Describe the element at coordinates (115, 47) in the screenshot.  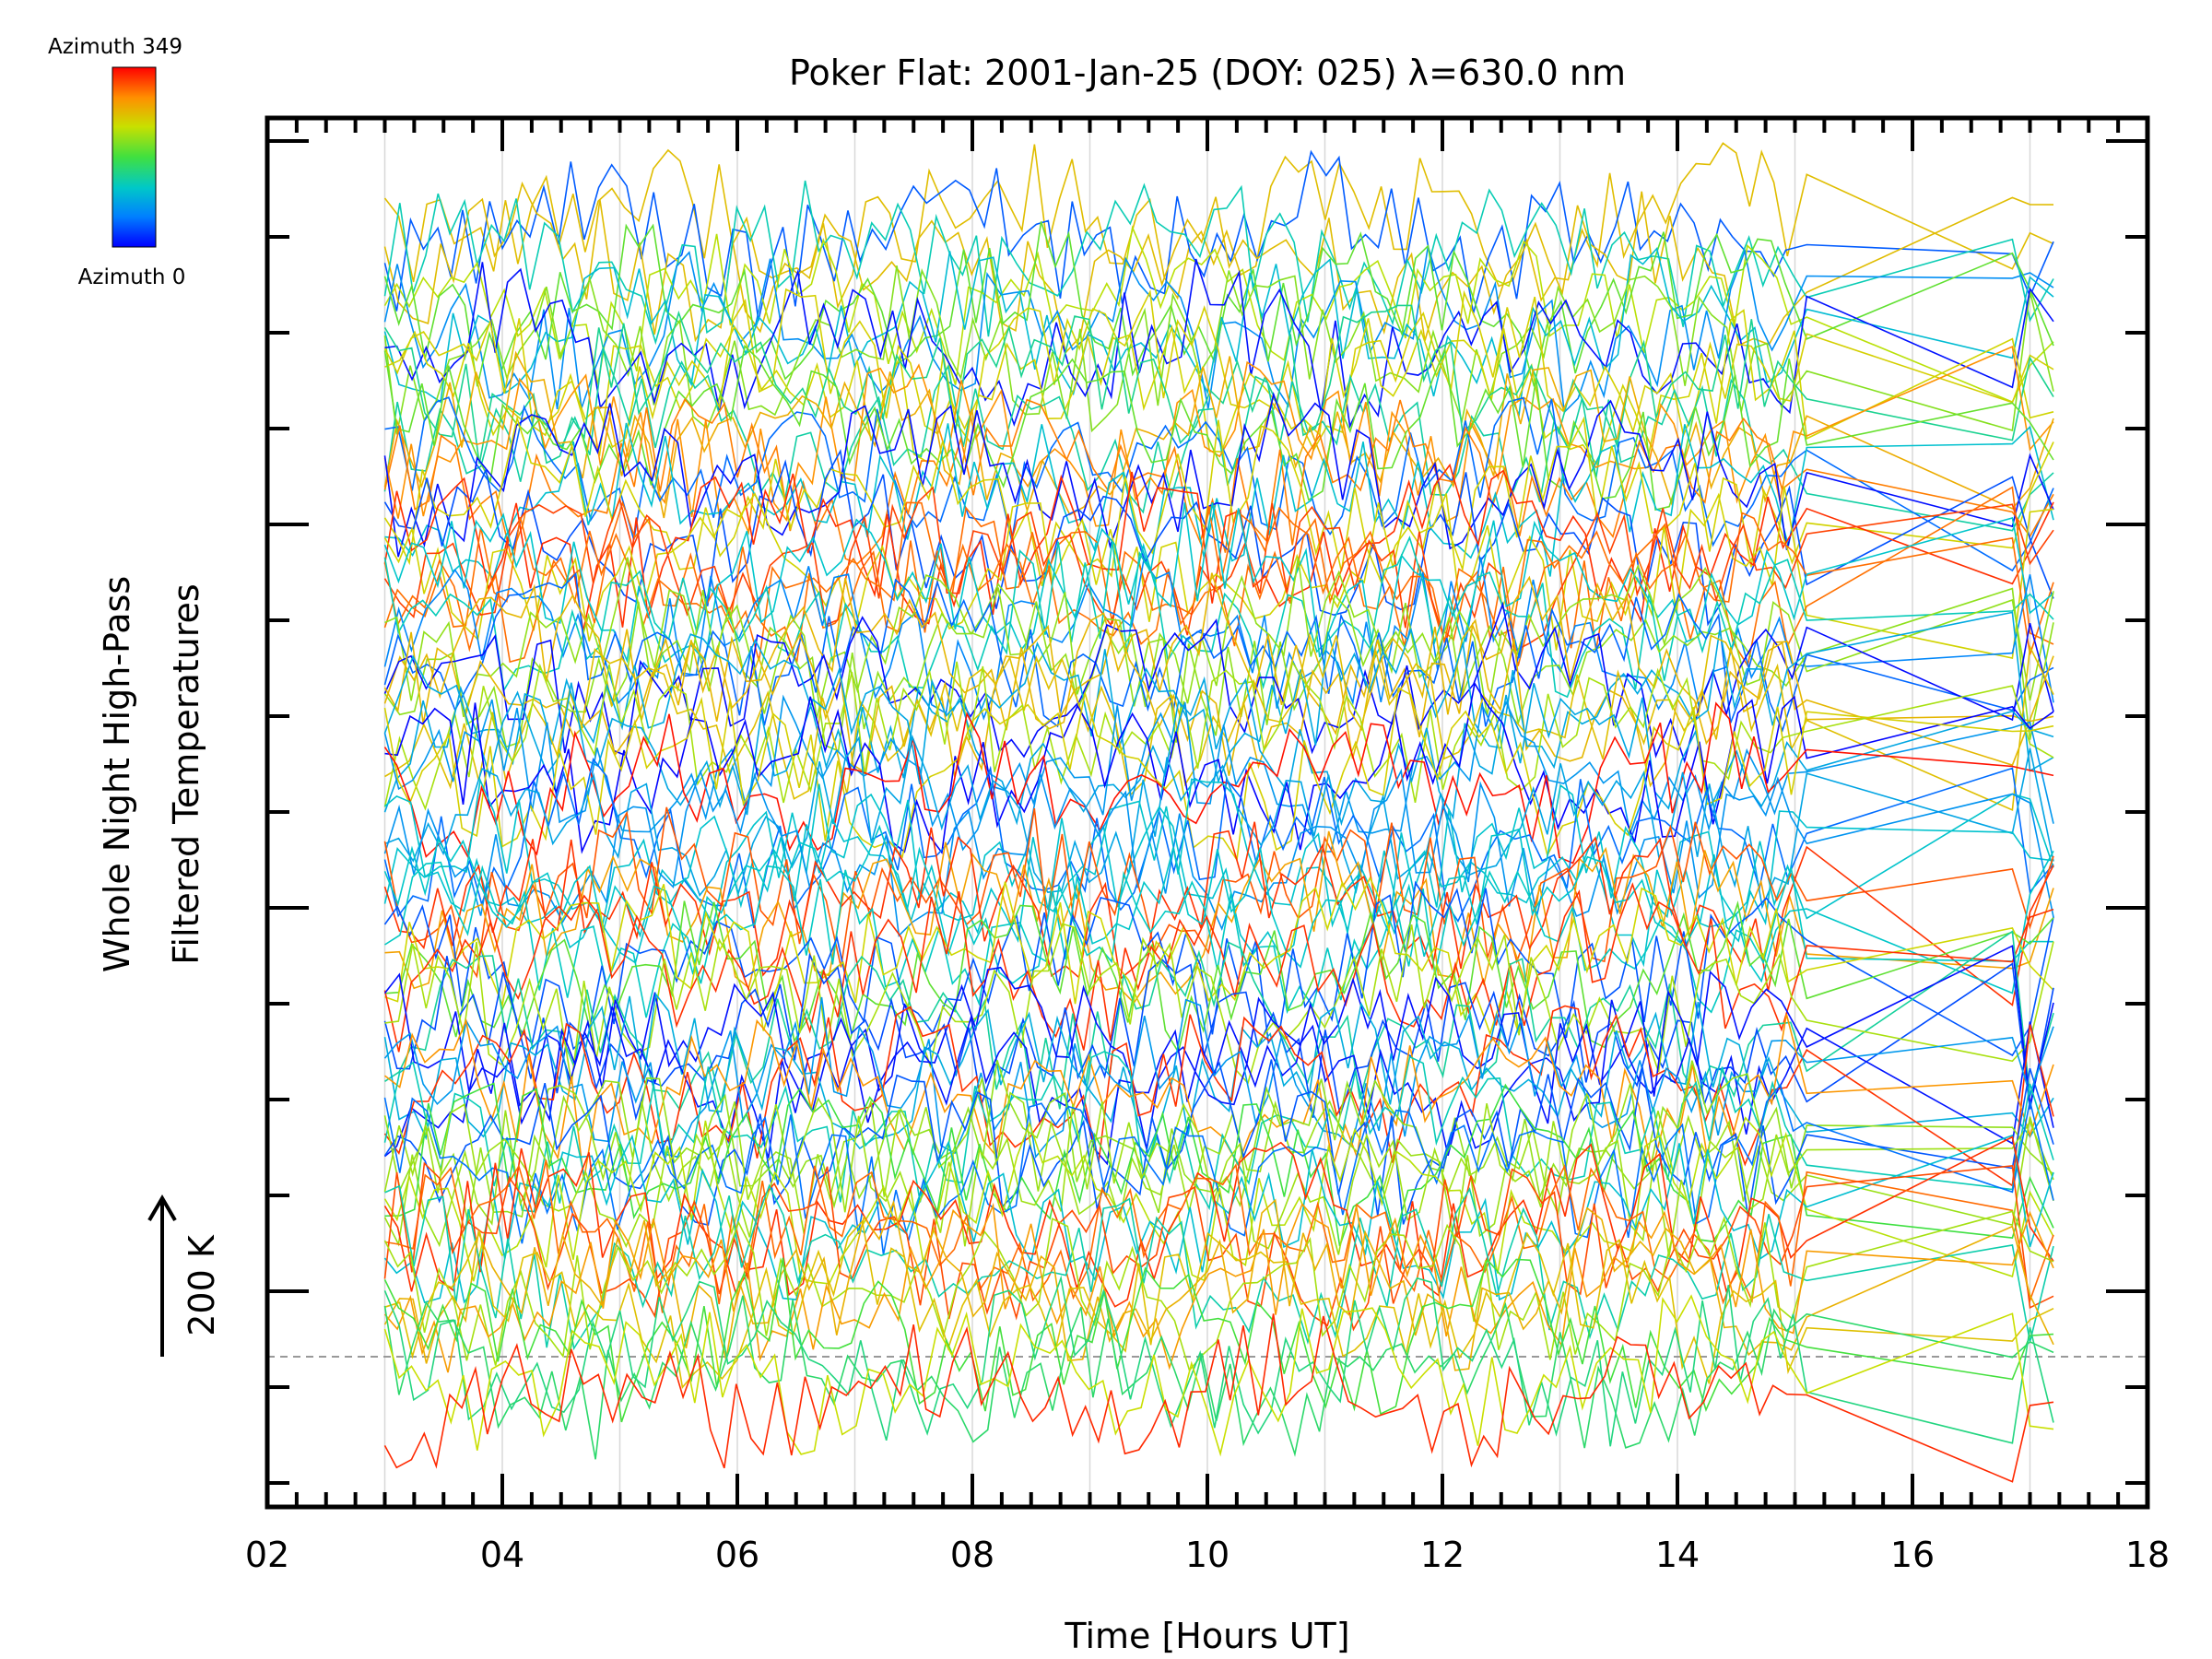
I see `colorbar-top-label: Azimuth 349` at that location.